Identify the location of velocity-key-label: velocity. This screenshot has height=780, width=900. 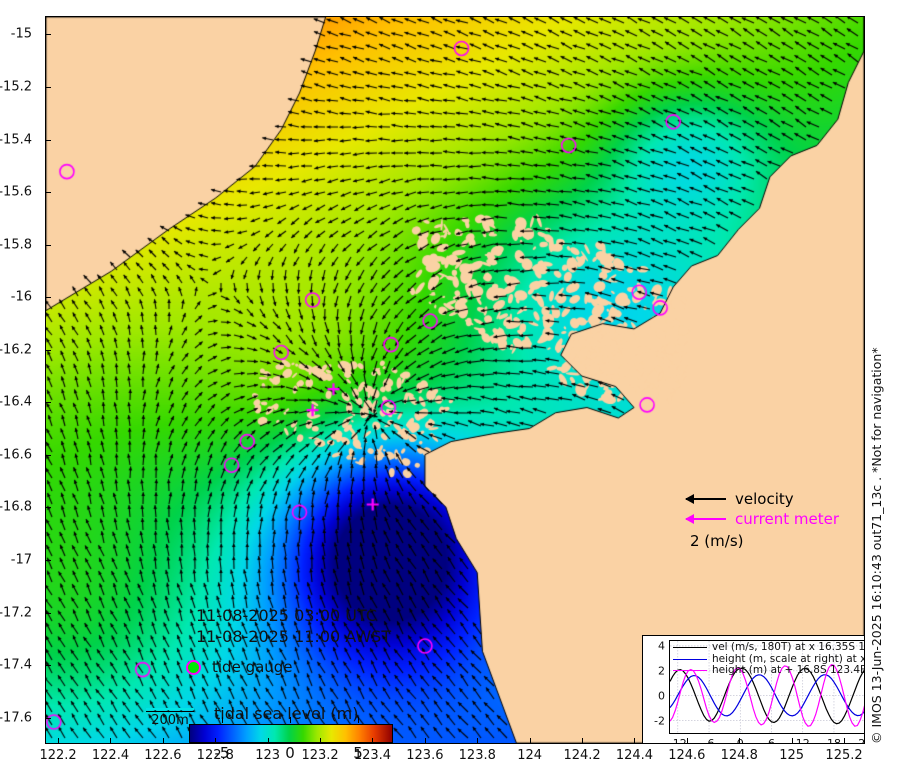
(764, 499).